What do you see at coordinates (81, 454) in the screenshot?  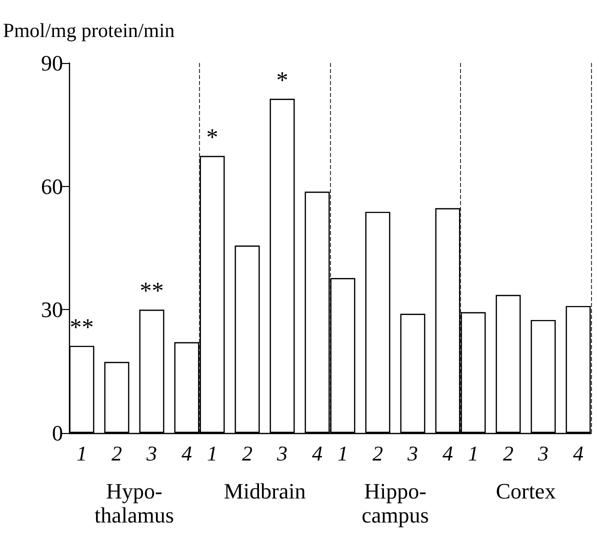 I see `series-label: 1` at bounding box center [81, 454].